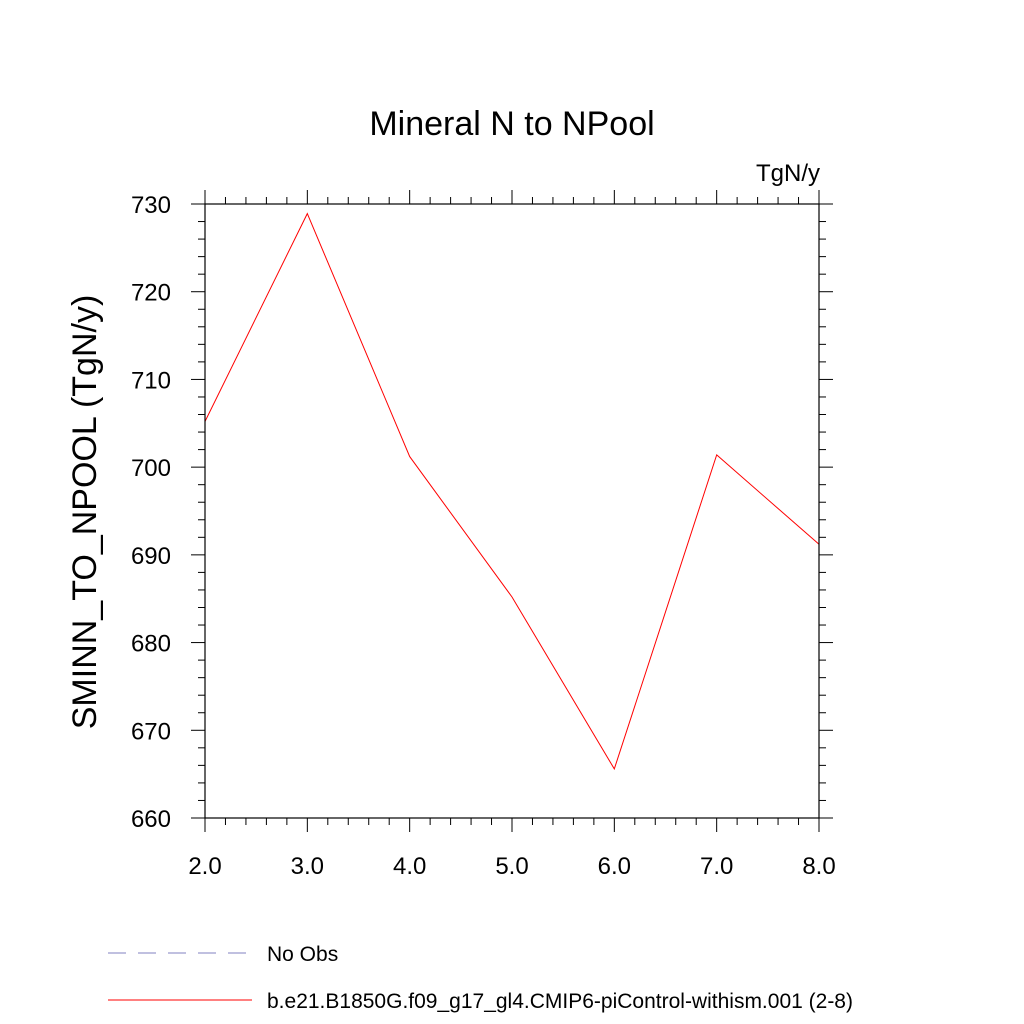 This screenshot has height=1024, width=1024. Describe the element at coordinates (716, 866) in the screenshot. I see `x-tick-label: 7.0` at that location.